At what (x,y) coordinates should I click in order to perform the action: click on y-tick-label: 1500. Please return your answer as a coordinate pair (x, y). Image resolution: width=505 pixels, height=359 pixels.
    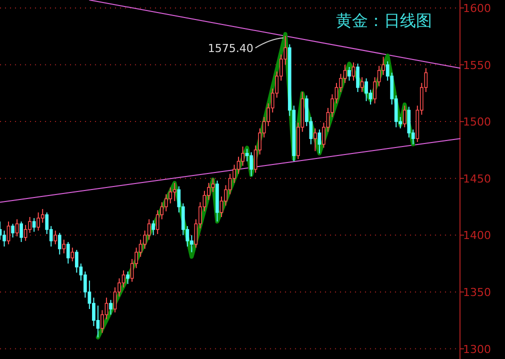
    Looking at the image, I should click on (477, 122).